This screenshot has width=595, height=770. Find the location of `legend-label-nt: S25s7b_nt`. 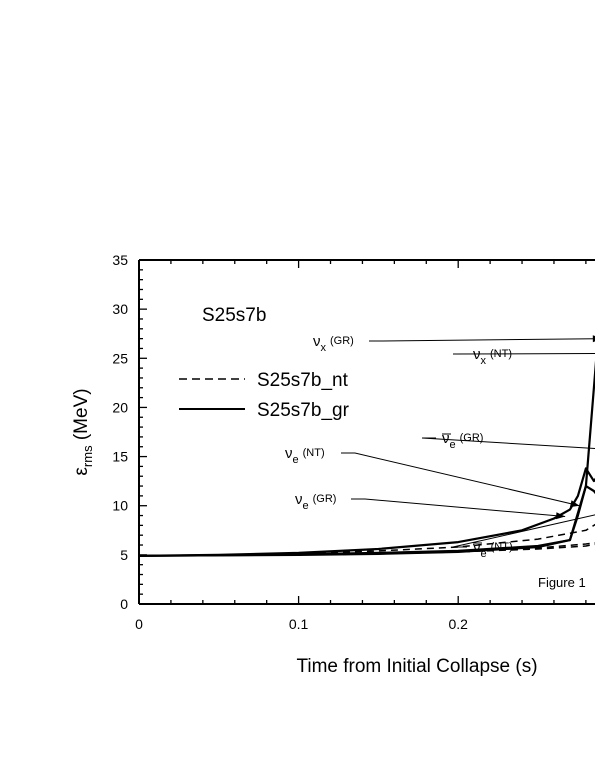

legend-label-nt: S25s7b_nt is located at coordinates (303, 380).